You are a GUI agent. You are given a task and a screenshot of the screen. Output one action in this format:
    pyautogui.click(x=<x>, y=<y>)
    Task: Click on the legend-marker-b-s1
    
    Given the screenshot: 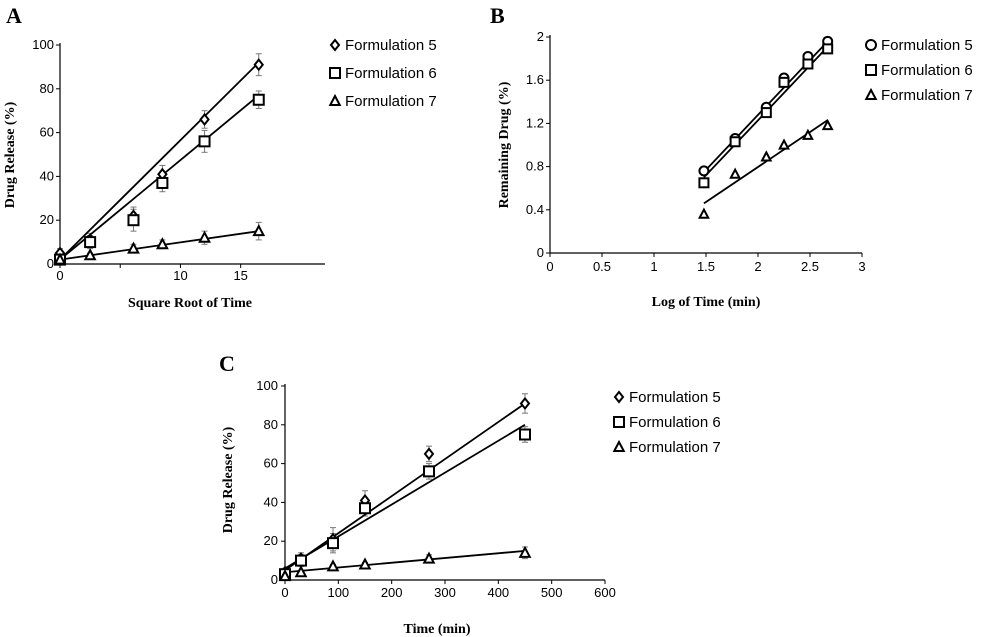 What is the action you would take?
    pyautogui.click(x=871, y=70)
    